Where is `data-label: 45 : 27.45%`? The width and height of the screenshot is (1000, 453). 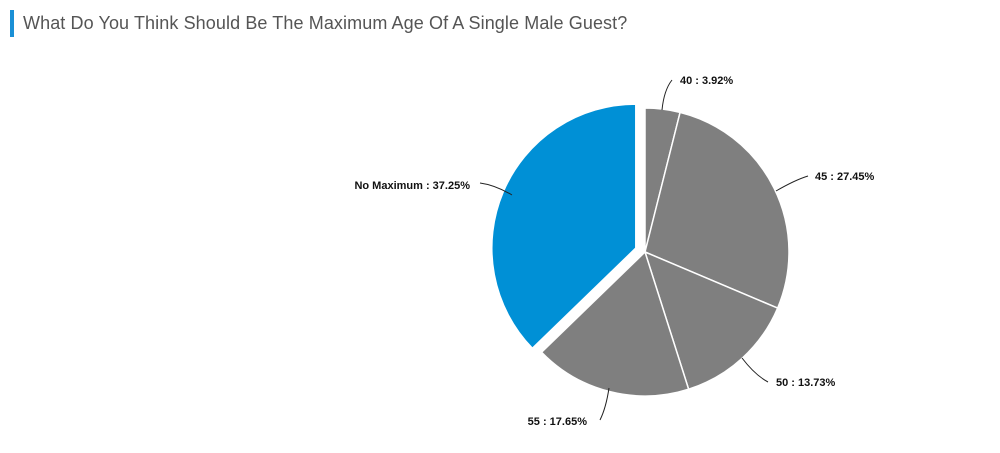 data-label: 45 : 27.45% is located at coordinates (845, 177).